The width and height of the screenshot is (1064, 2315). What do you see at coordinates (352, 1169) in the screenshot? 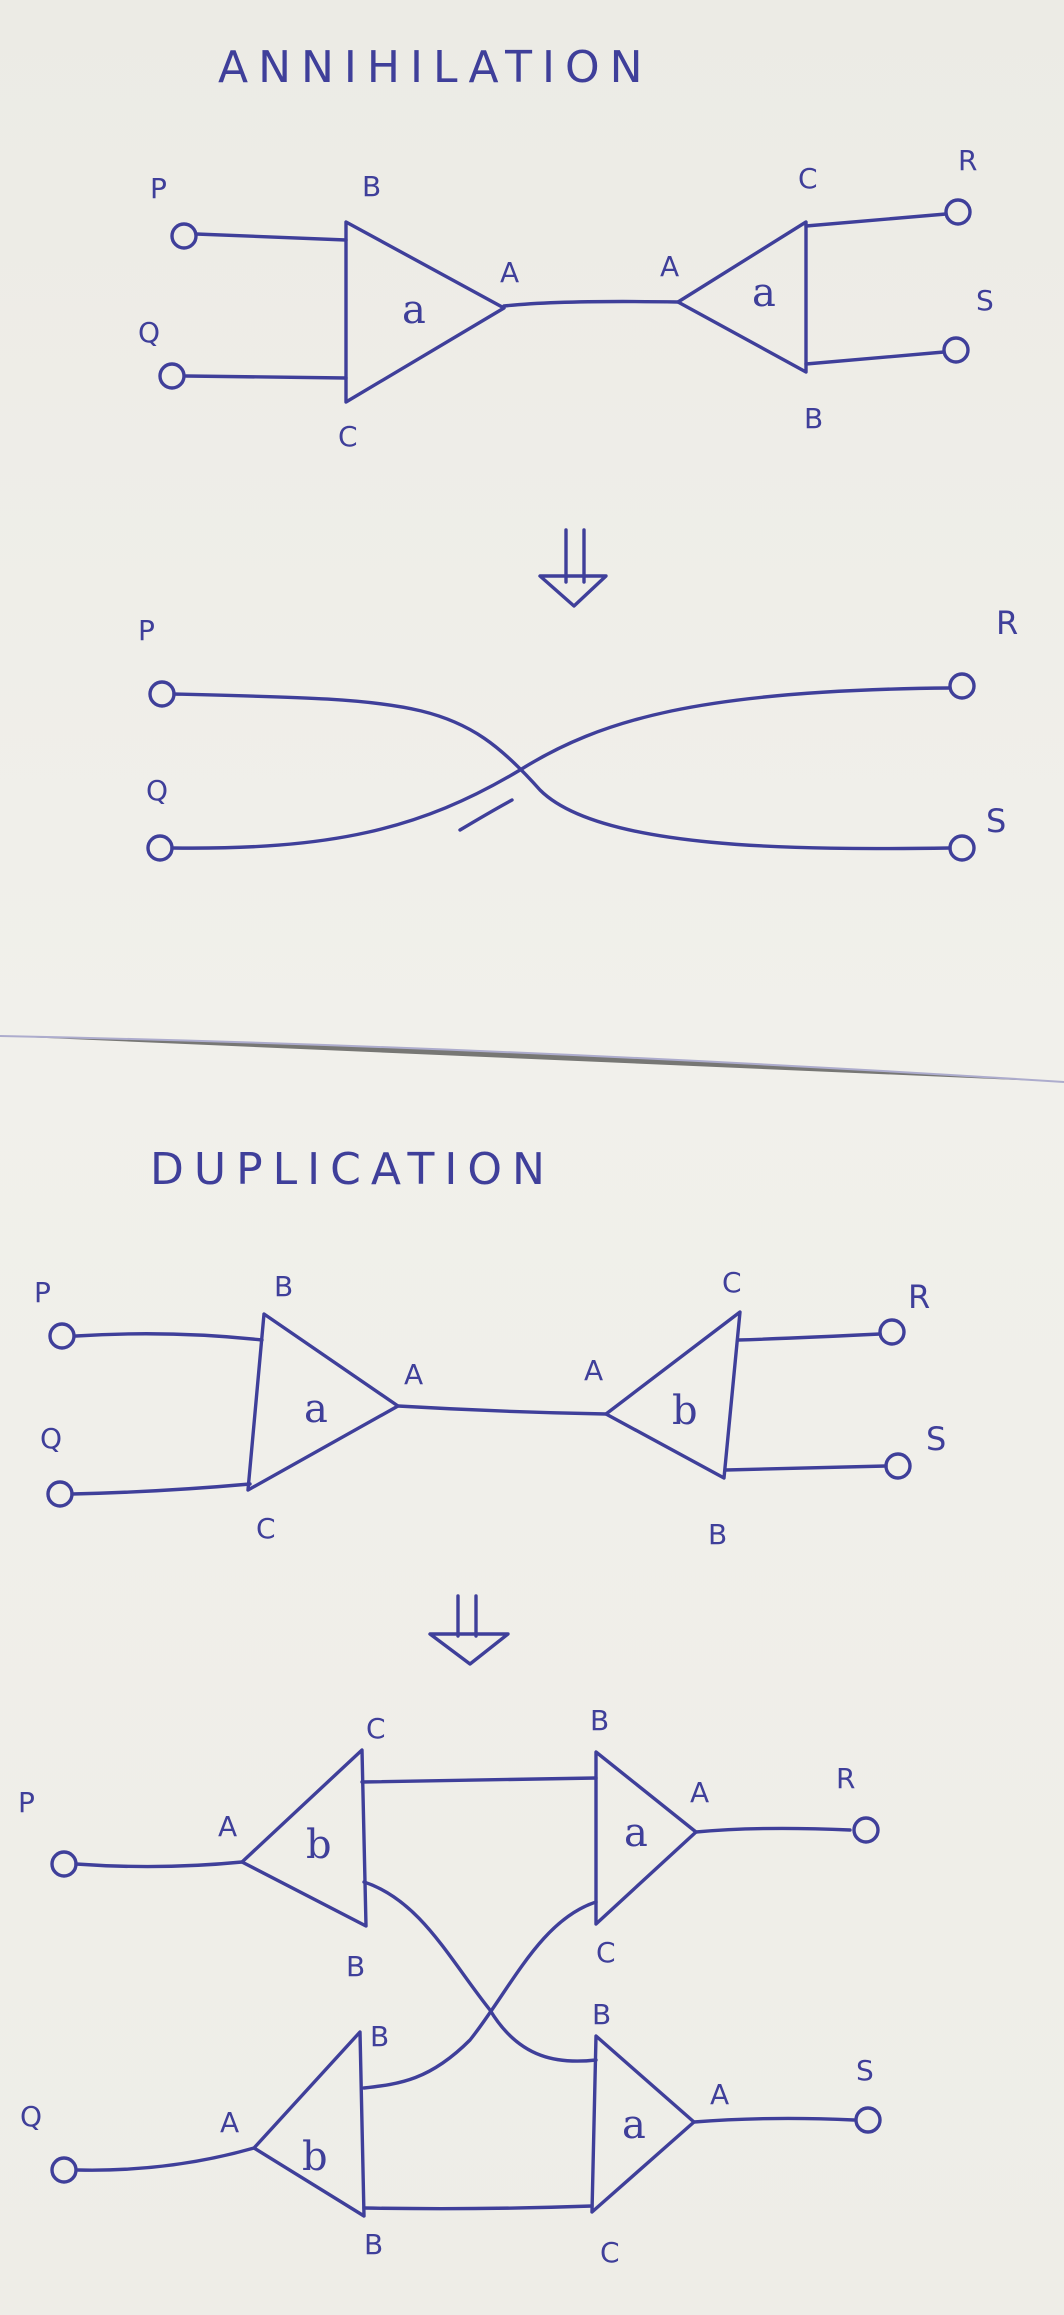
I see `duplication-title: DUPLICATION` at bounding box center [352, 1169].